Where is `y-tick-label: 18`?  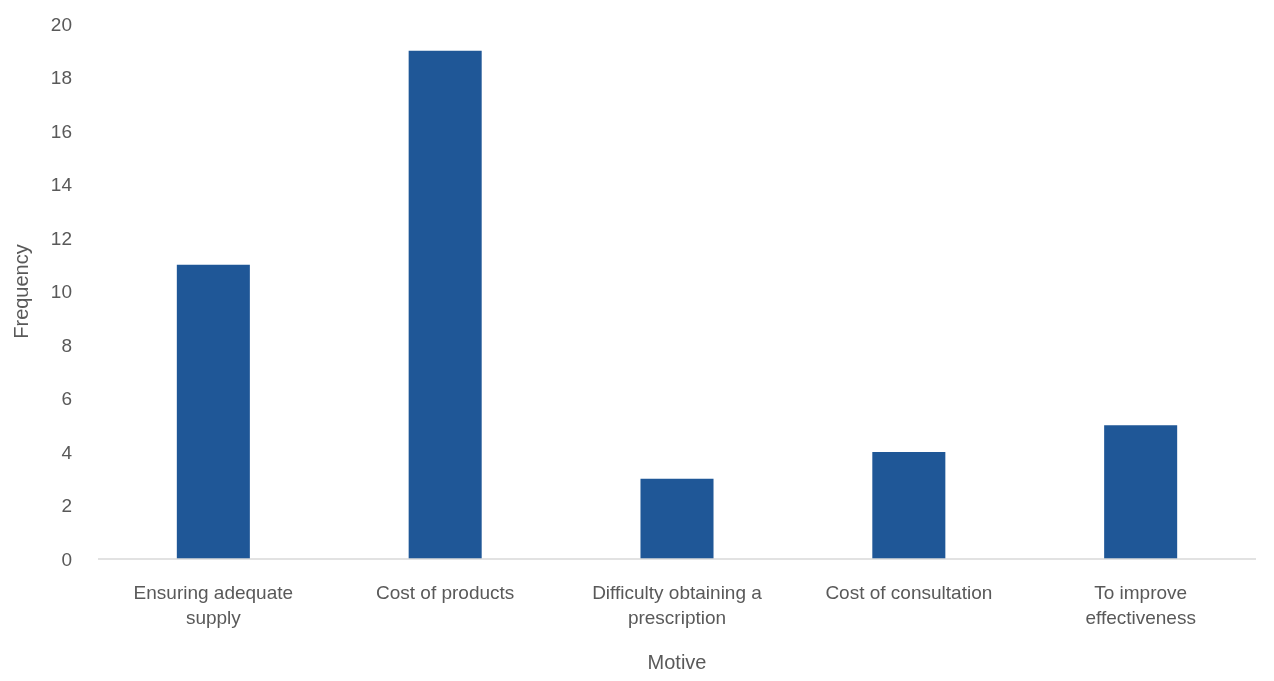 y-tick-label: 18 is located at coordinates (61, 77).